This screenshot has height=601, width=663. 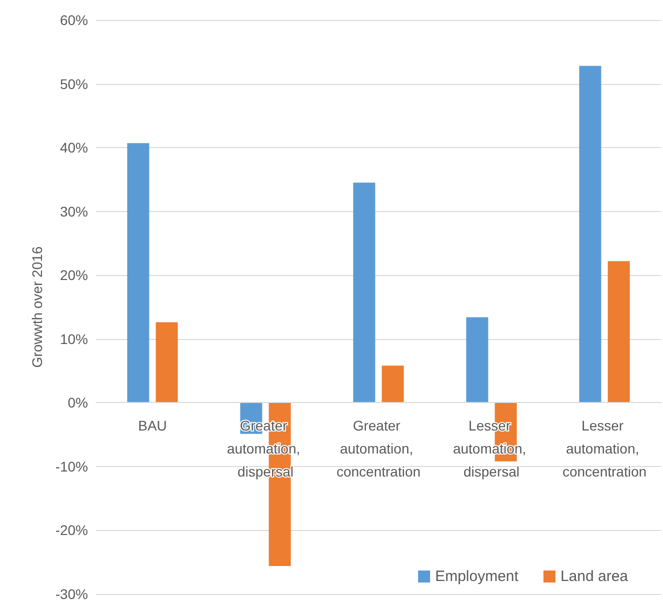 What do you see at coordinates (74, 148) in the screenshot?
I see `y-tick-label: 40%` at bounding box center [74, 148].